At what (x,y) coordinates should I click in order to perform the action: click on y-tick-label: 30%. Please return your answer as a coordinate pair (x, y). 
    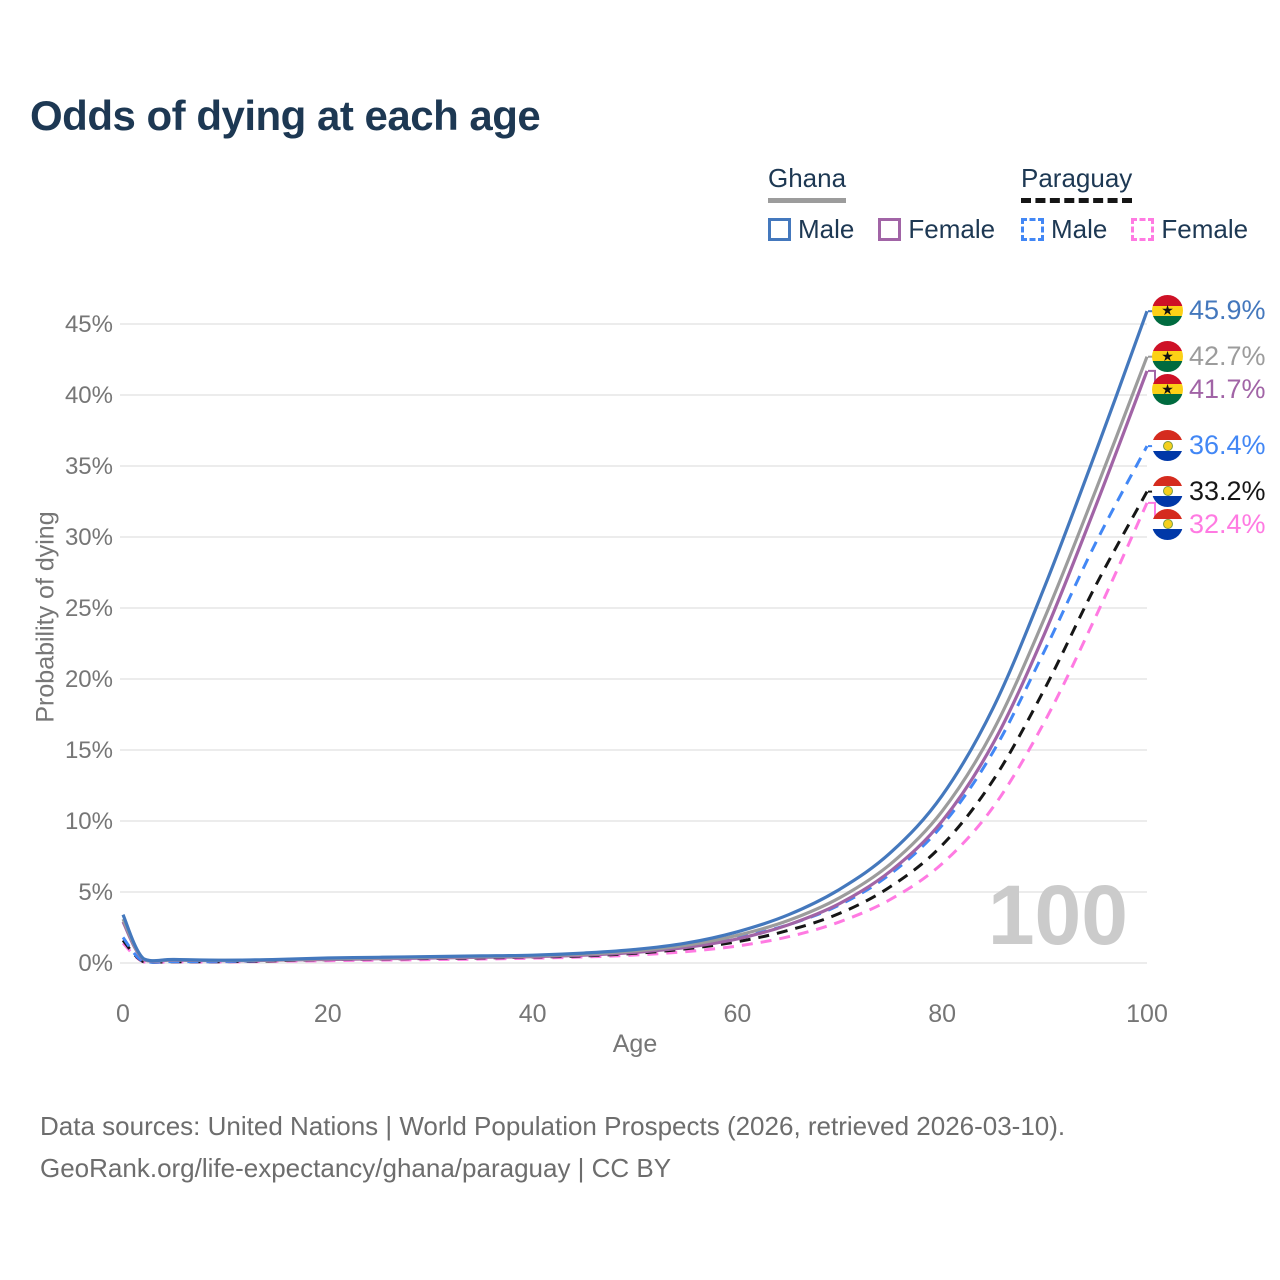
    Looking at the image, I should click on (89, 537).